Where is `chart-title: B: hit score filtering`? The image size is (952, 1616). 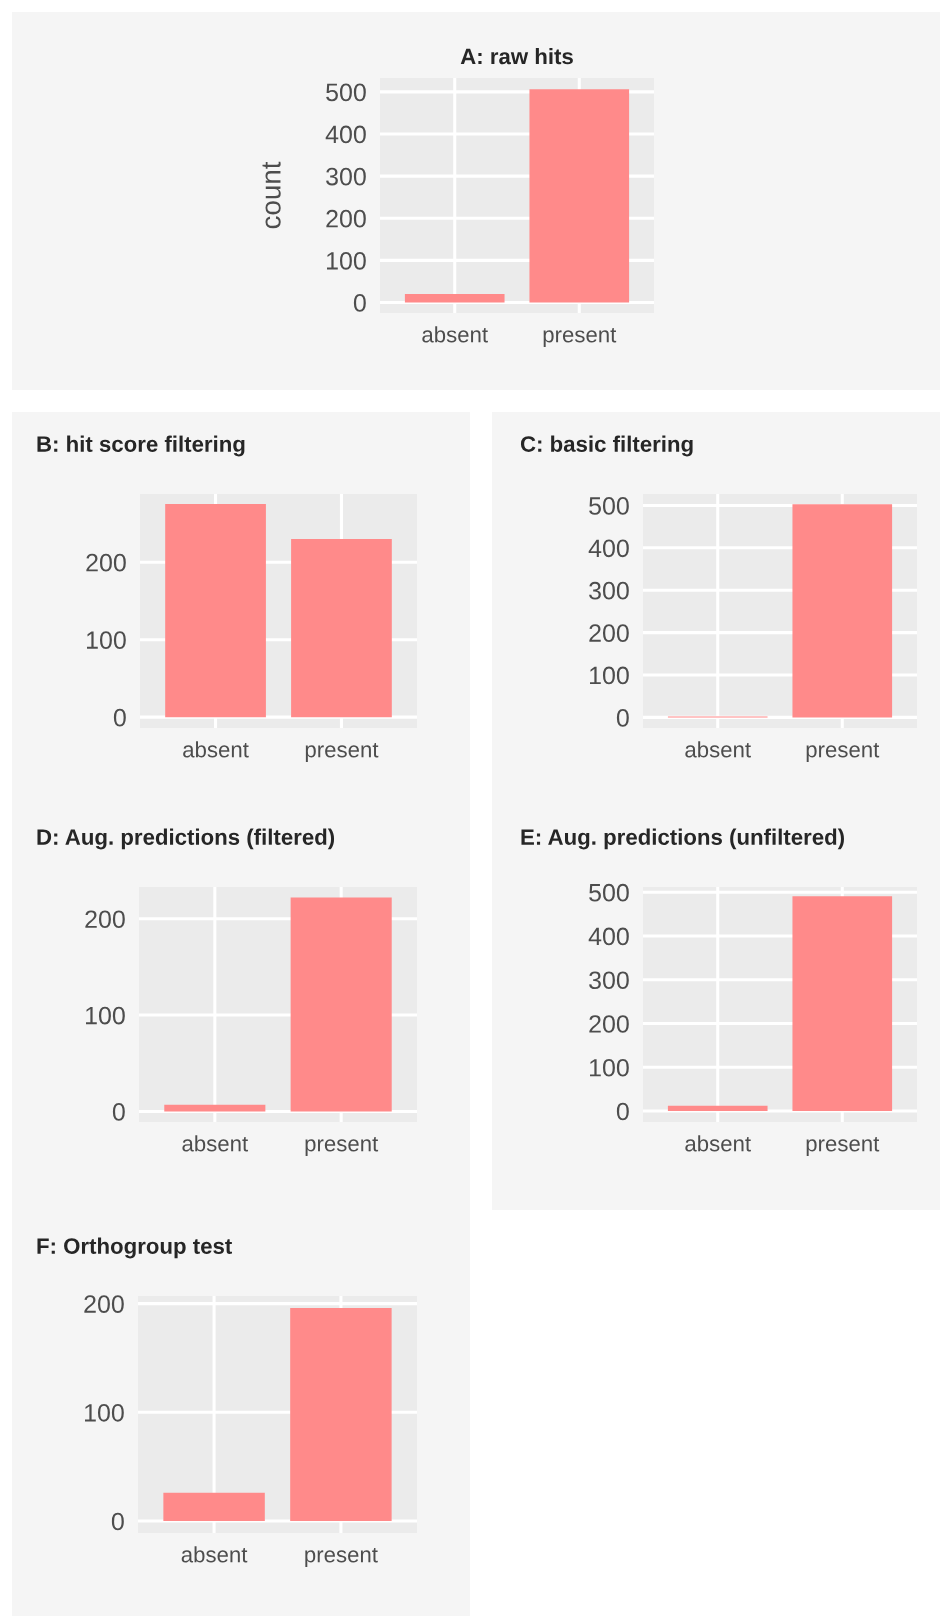
chart-title: B: hit score filtering is located at coordinates (141, 446).